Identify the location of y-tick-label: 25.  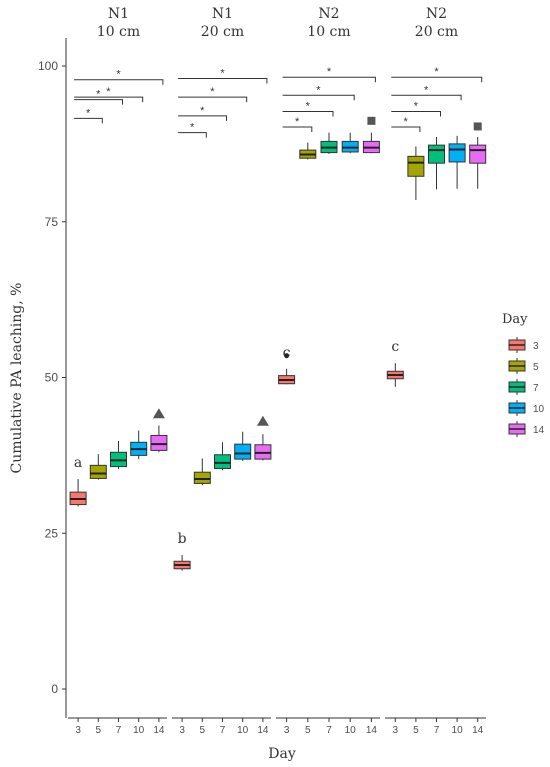
(52, 533).